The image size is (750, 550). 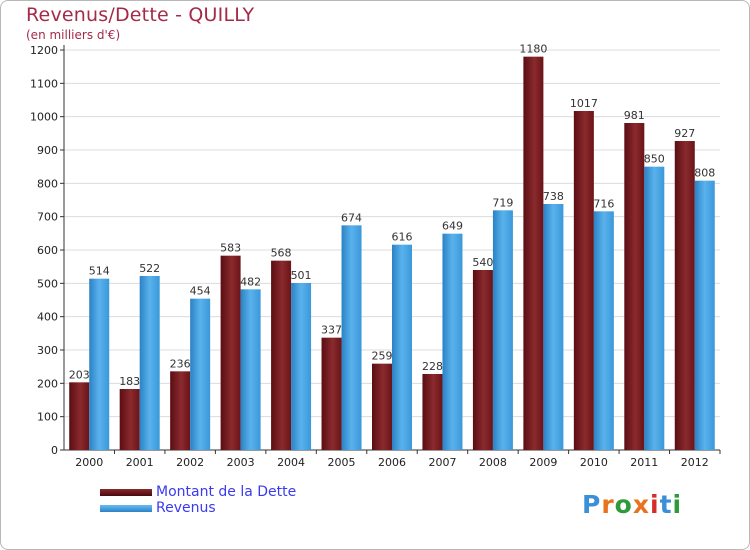 What do you see at coordinates (402, 237) in the screenshot?
I see `data-label: 616` at bounding box center [402, 237].